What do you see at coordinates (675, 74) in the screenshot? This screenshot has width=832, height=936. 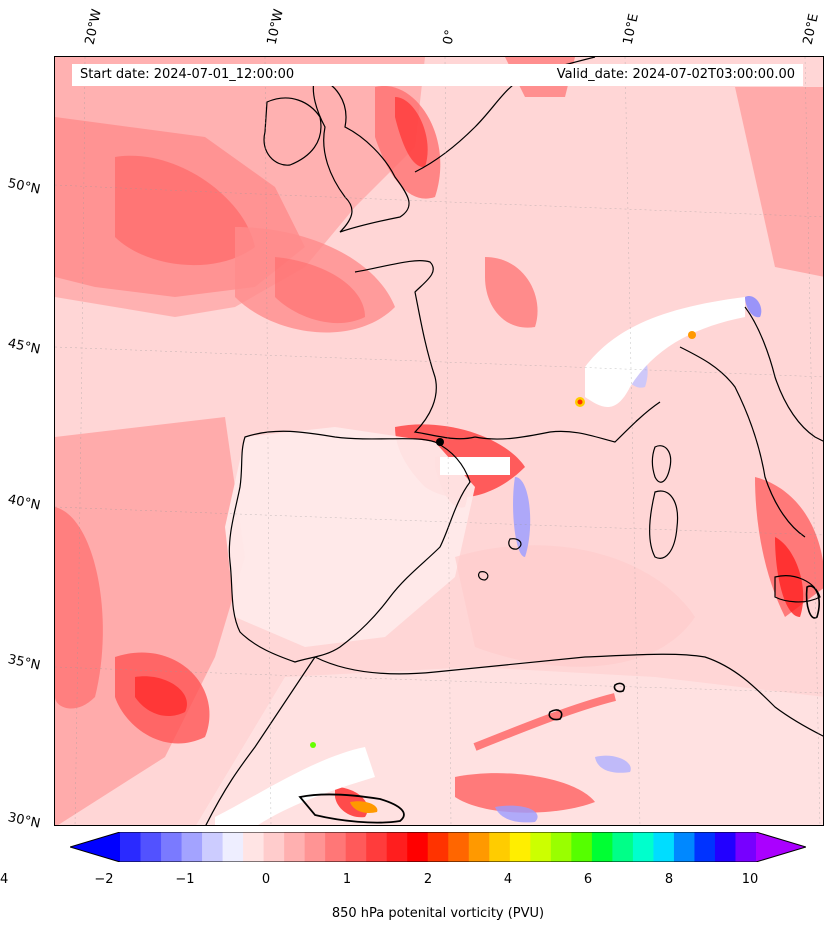 I see `valid-date-label: Valid_date: 2024-07-02T03:00:00.00` at bounding box center [675, 74].